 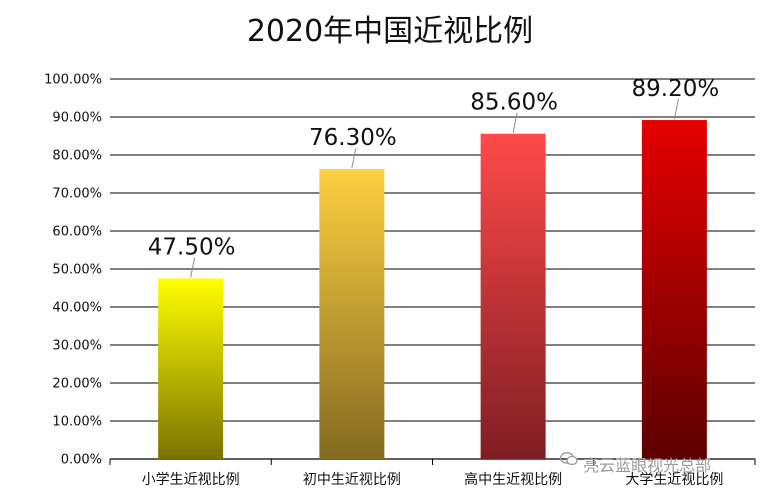 I want to click on y-tick-label: 10.00%, so click(x=77, y=422).